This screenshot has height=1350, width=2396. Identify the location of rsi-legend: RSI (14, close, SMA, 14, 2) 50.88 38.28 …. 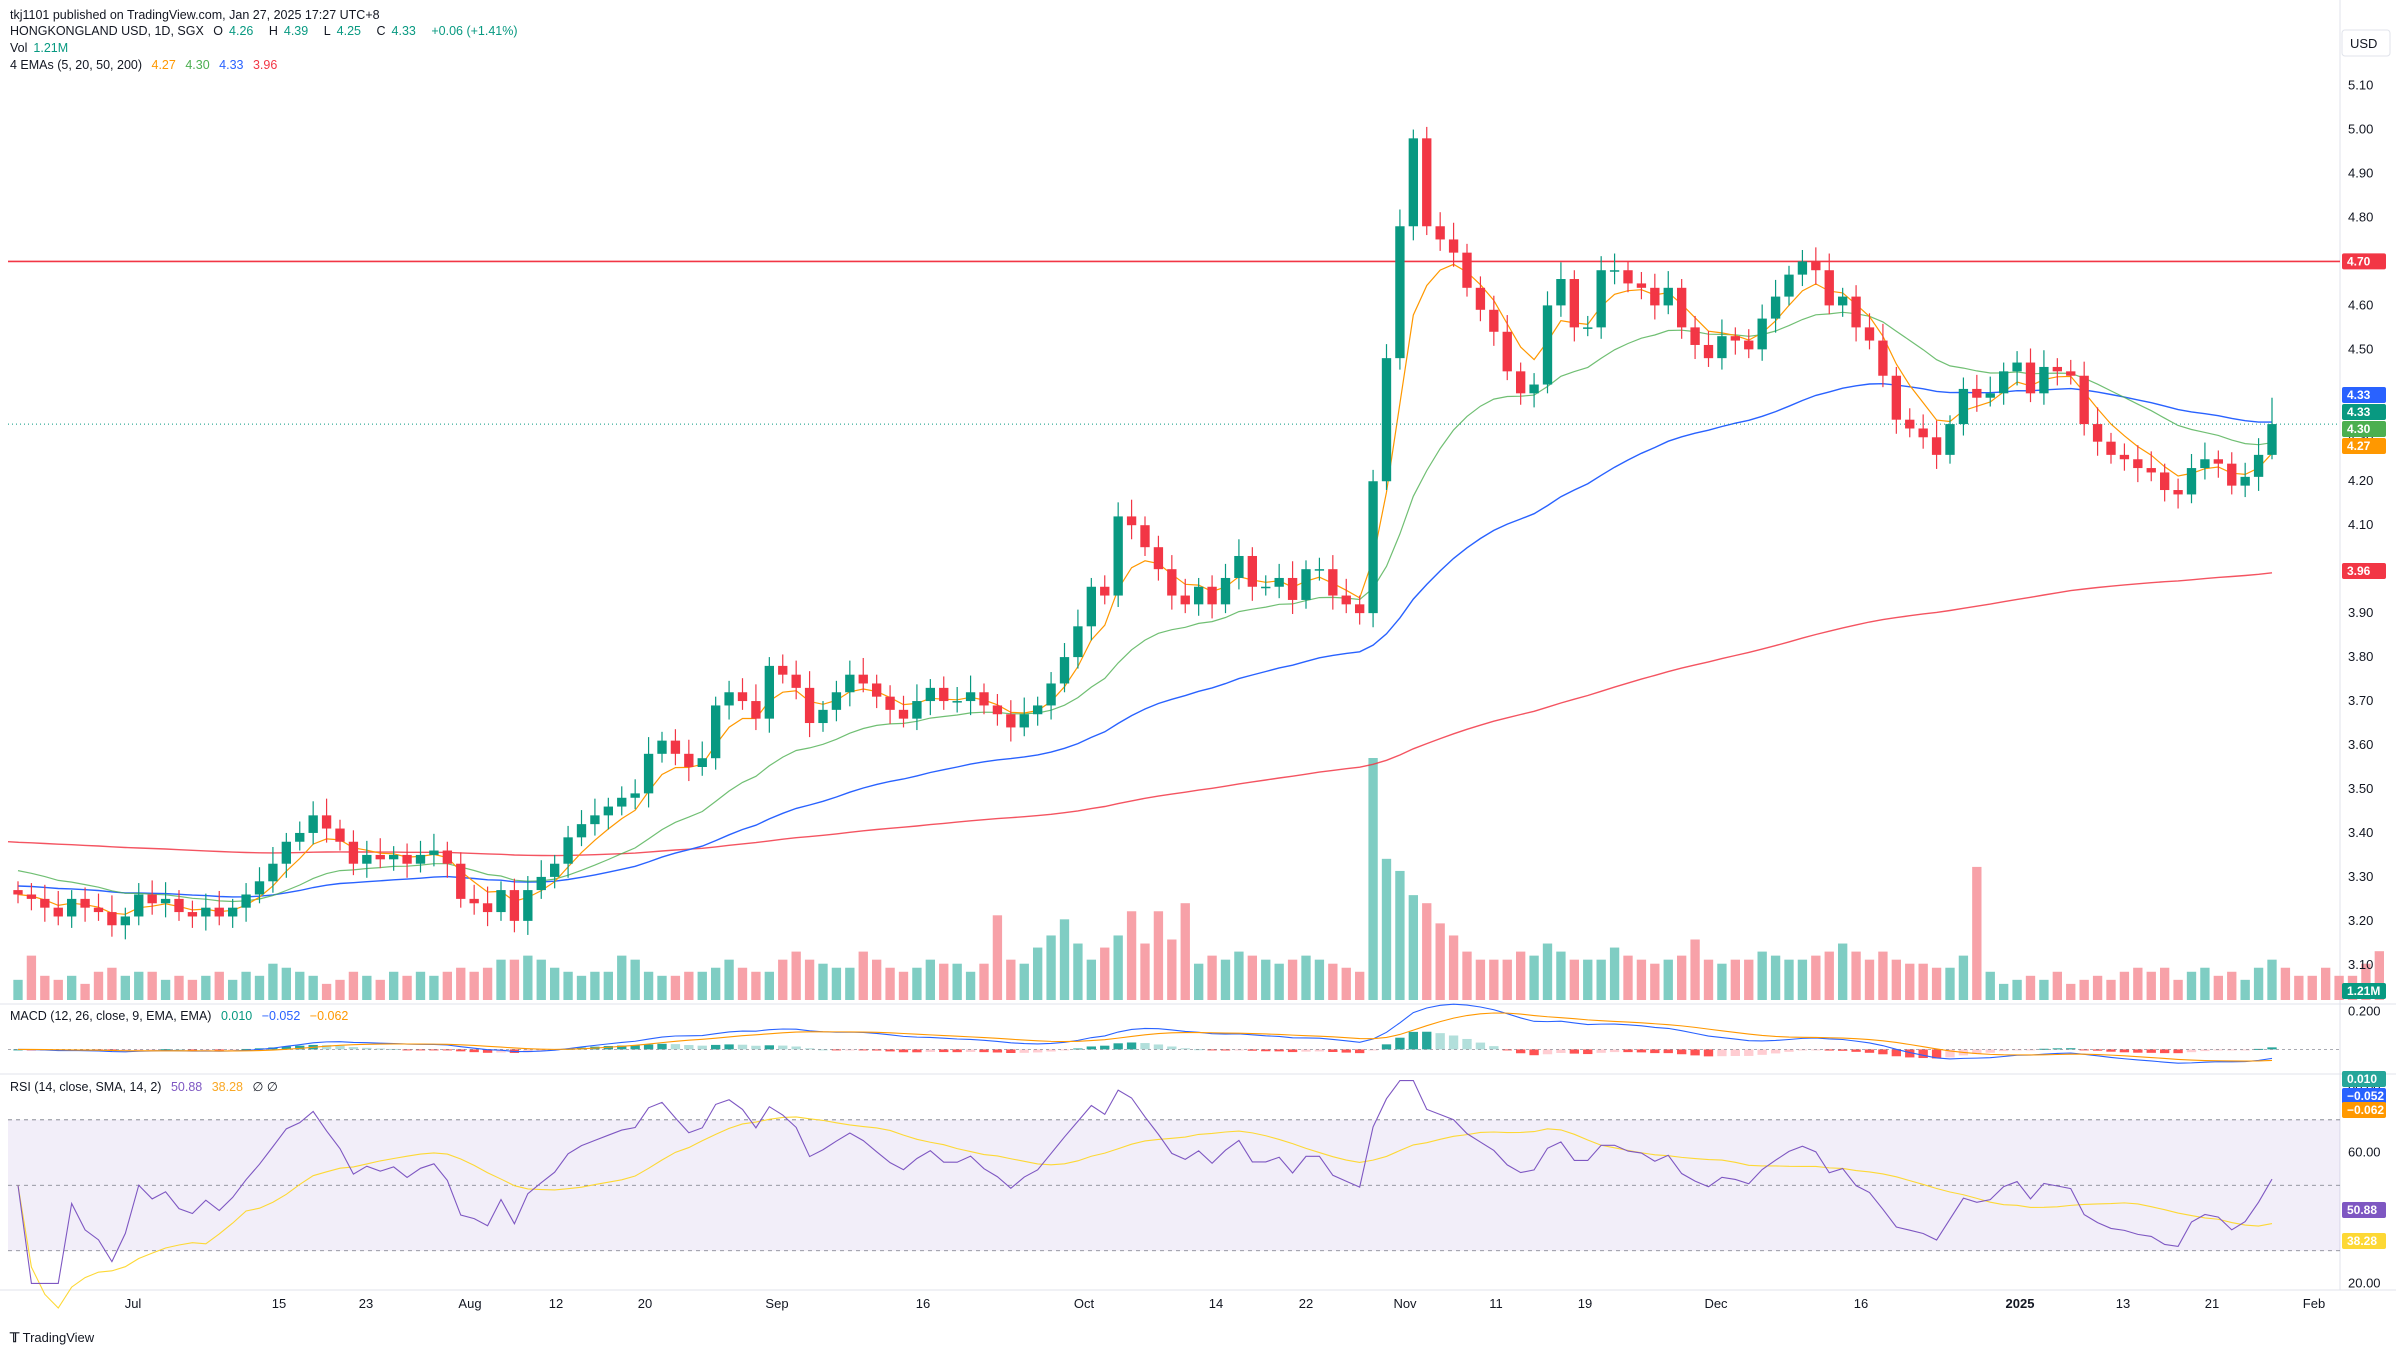
(144, 1087).